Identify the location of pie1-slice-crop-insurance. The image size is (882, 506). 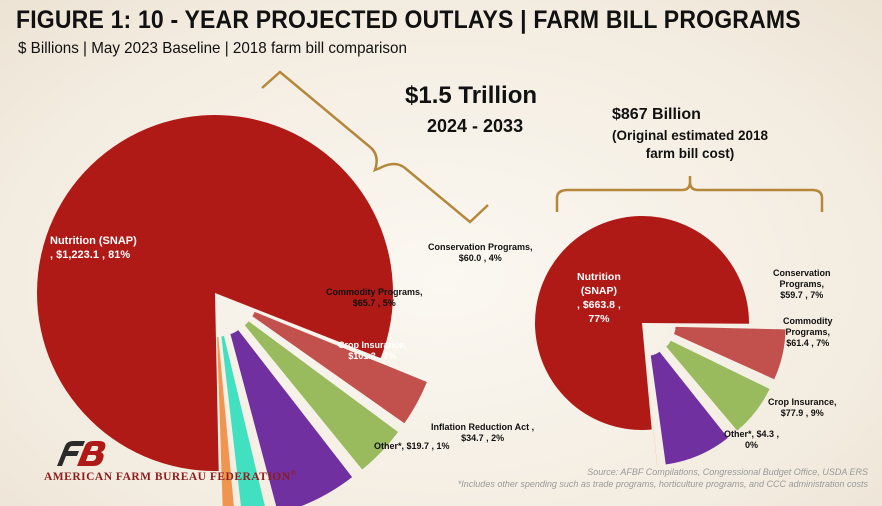
(291, 418).